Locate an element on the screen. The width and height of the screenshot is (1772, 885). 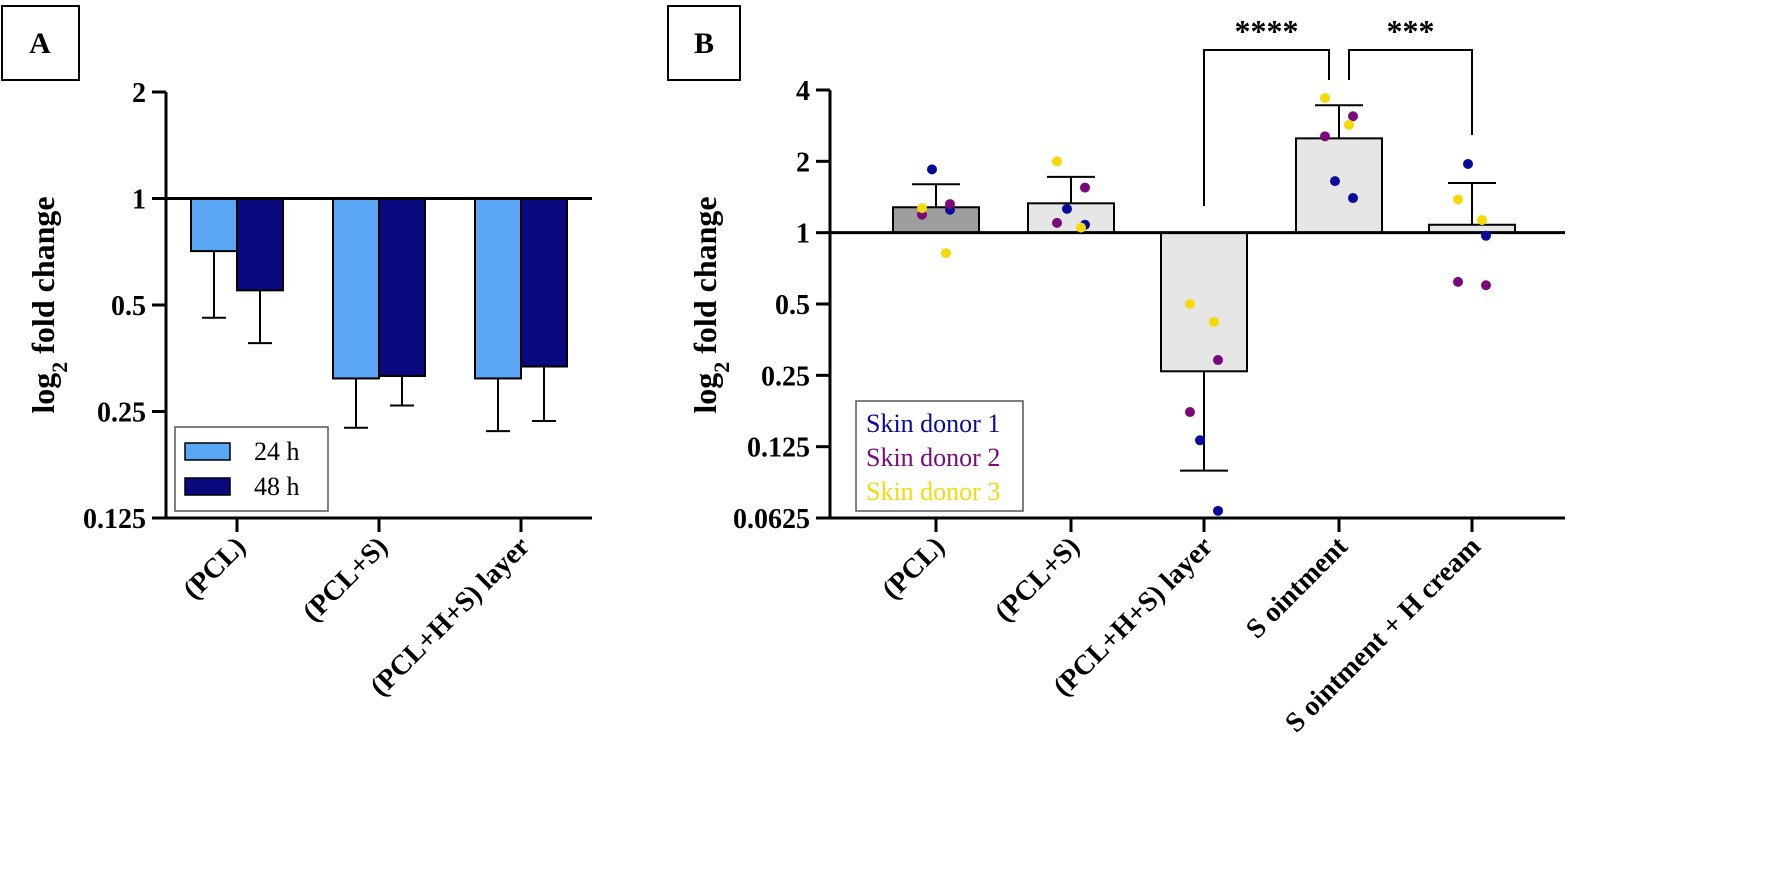
panel-b-label-box is located at coordinates (704, 43).